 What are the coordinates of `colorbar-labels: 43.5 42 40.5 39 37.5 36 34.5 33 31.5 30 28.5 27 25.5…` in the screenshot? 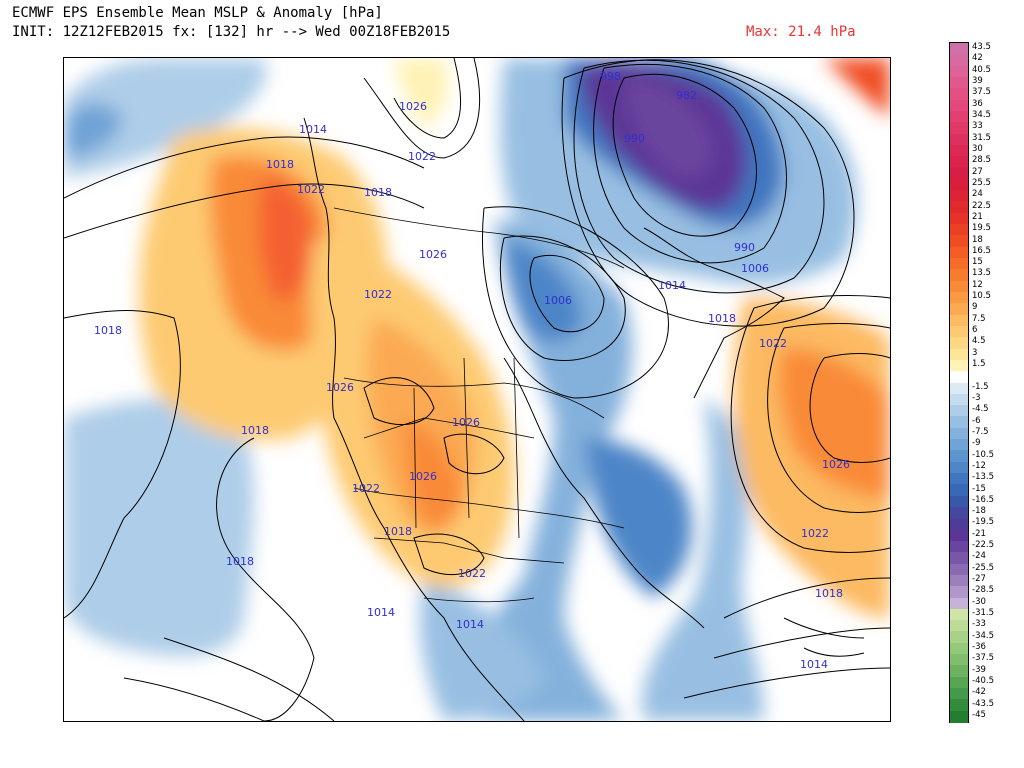 It's located at (998, 382).